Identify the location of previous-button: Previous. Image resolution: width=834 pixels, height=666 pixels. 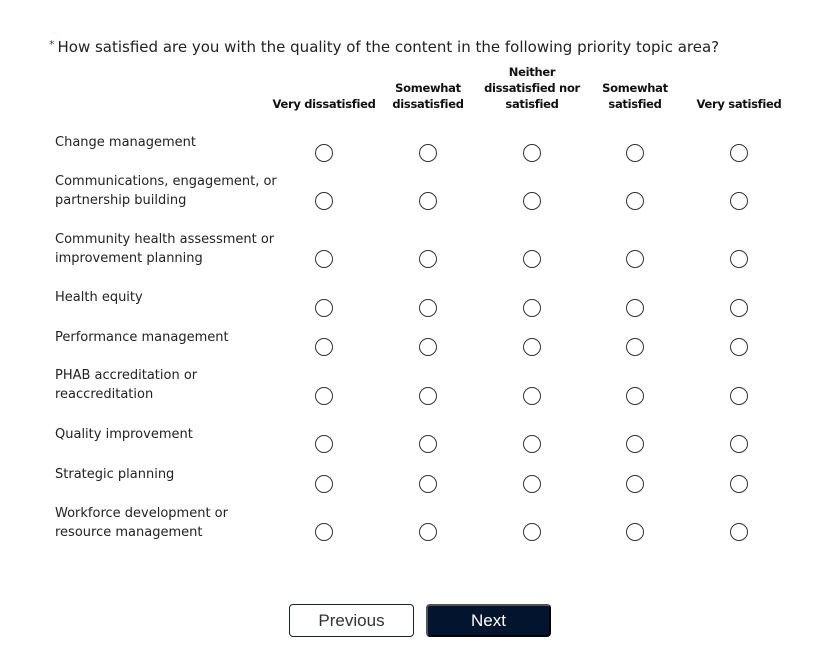
(351, 620).